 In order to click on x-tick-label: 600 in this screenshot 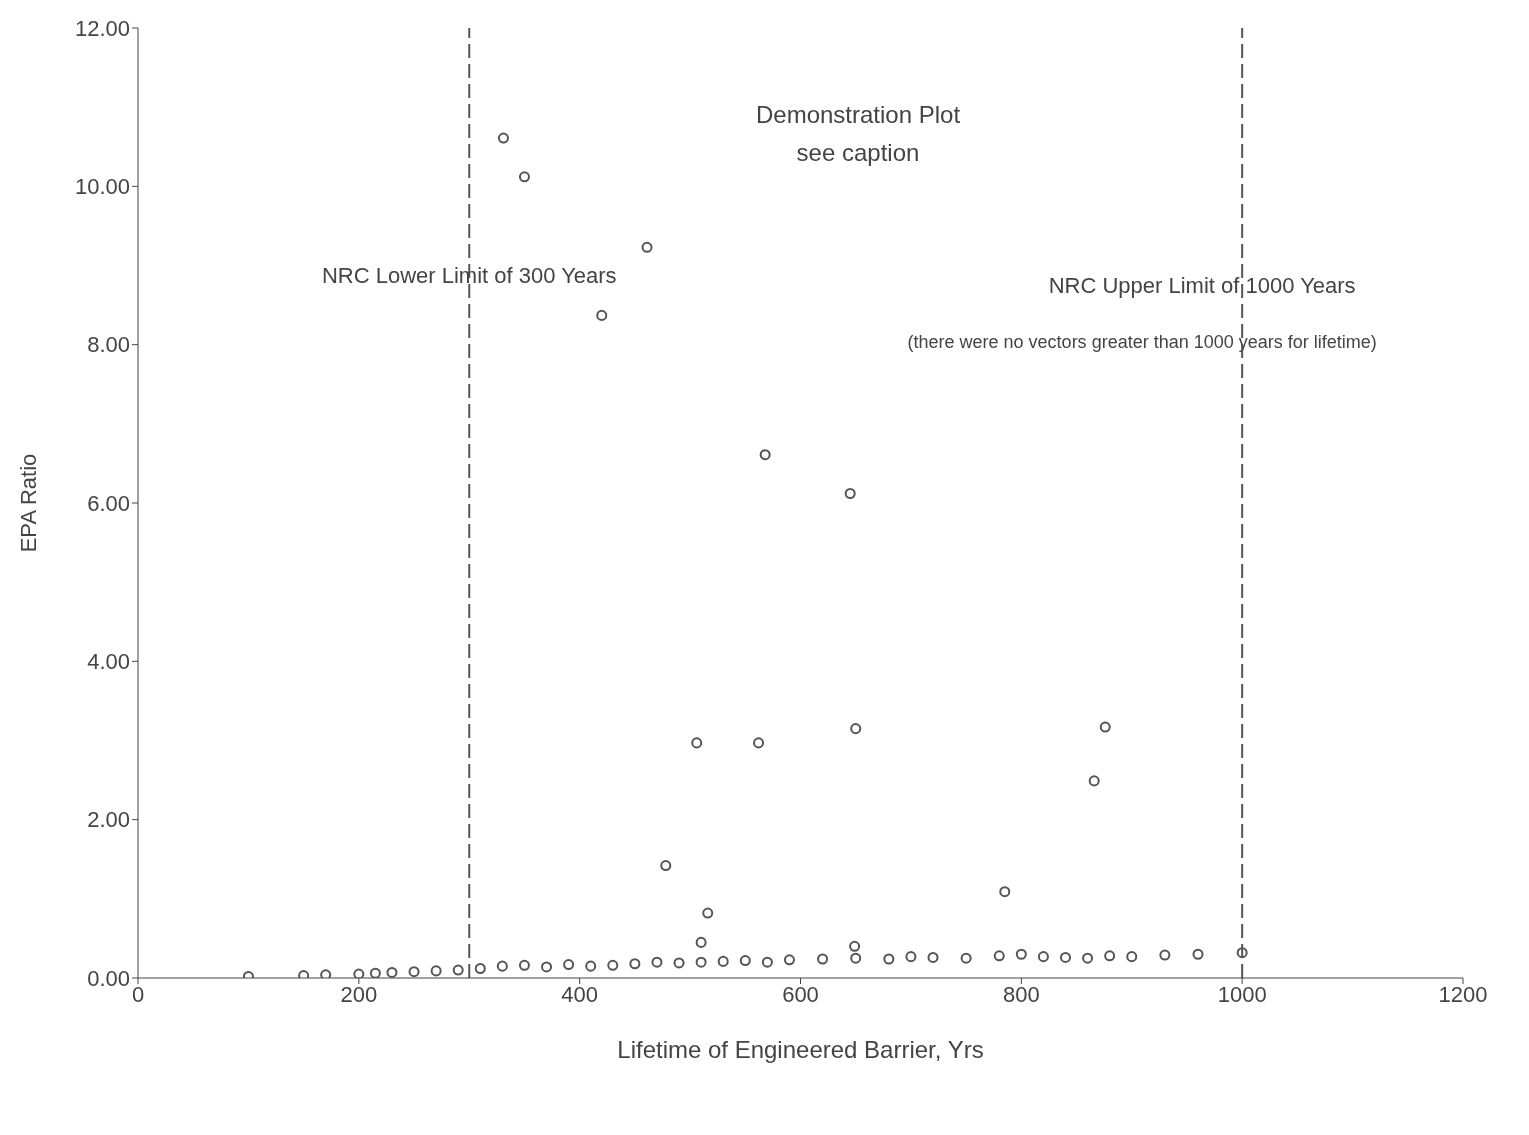, I will do `click(800, 994)`.